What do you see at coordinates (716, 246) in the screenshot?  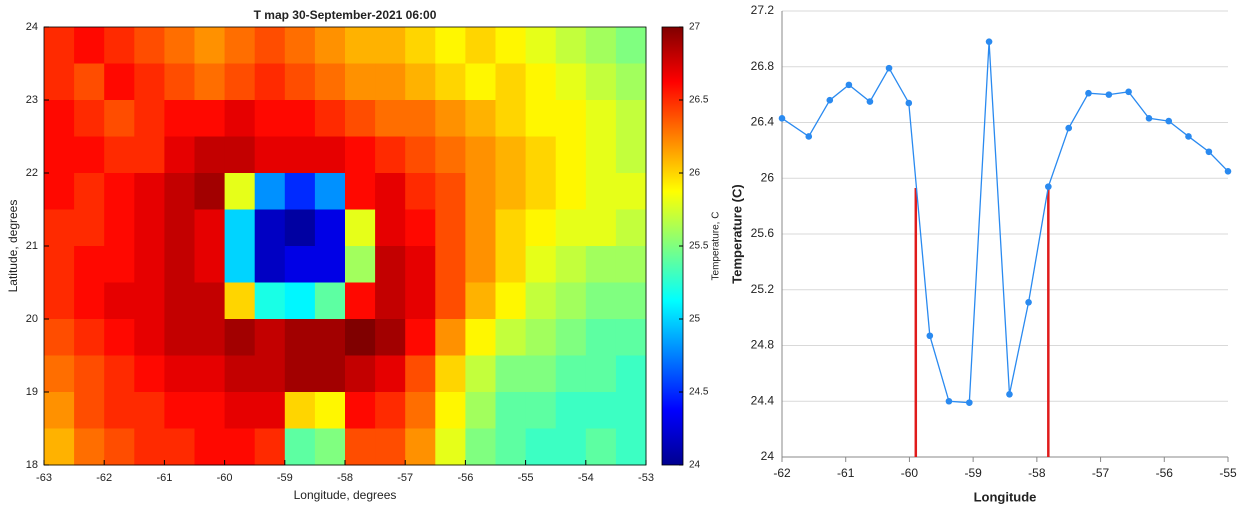 I see `colorbar-label: Temperature, C` at bounding box center [716, 246].